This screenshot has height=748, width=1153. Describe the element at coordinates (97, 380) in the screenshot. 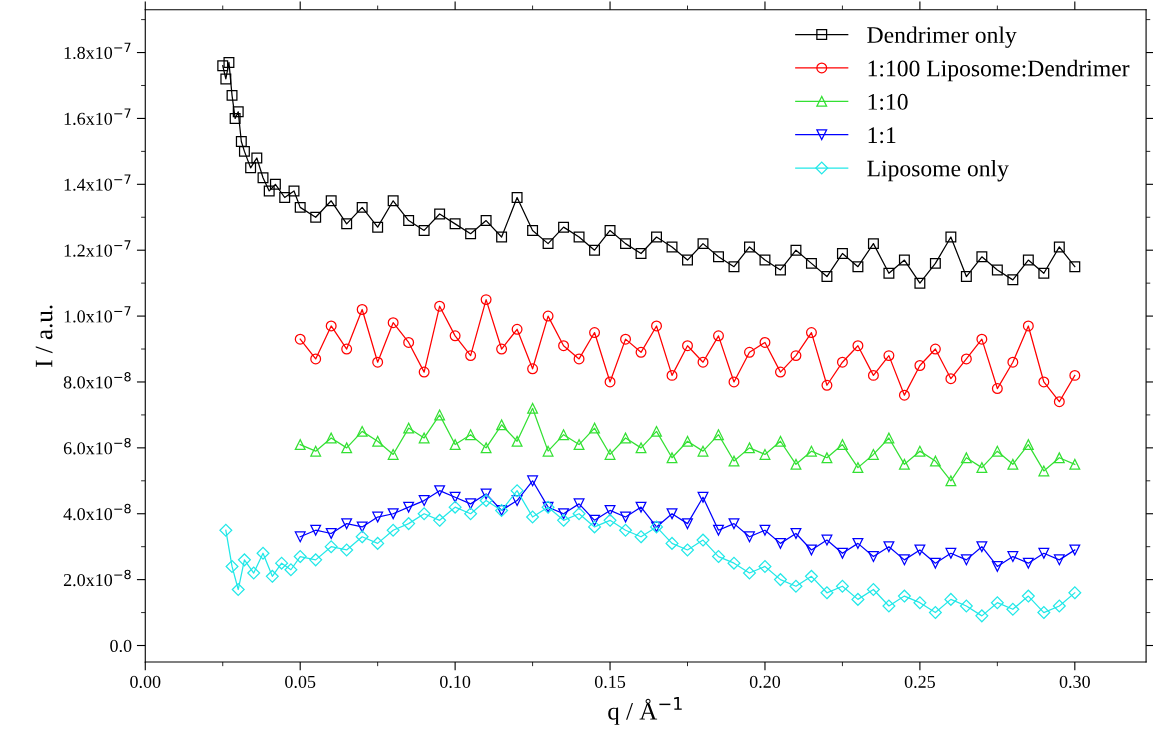

I see `y-tick-label: 8.0x10$^{−8}$` at that location.